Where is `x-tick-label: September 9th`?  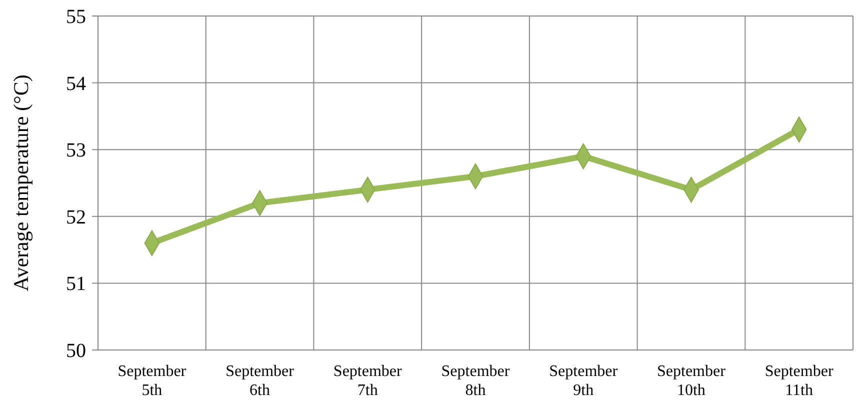 x-tick-label: September 9th is located at coordinates (583, 381).